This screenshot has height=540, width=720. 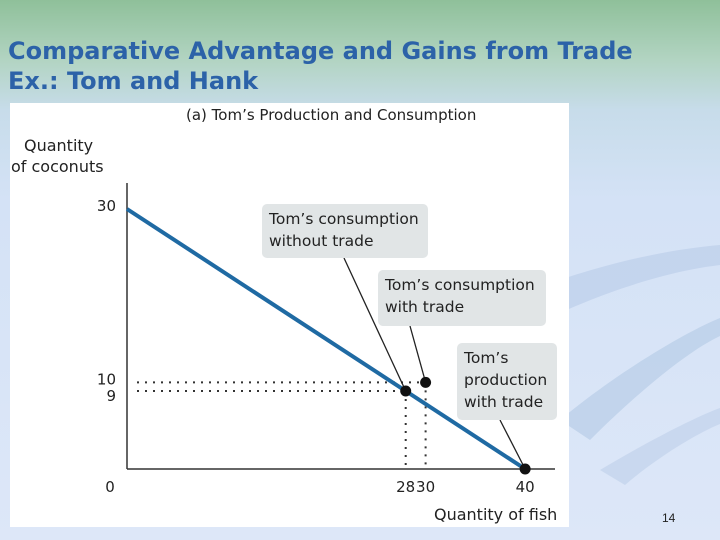 I want to click on slide-title-line-2: Ex.: Tom and Hank, so click(x=133, y=81).